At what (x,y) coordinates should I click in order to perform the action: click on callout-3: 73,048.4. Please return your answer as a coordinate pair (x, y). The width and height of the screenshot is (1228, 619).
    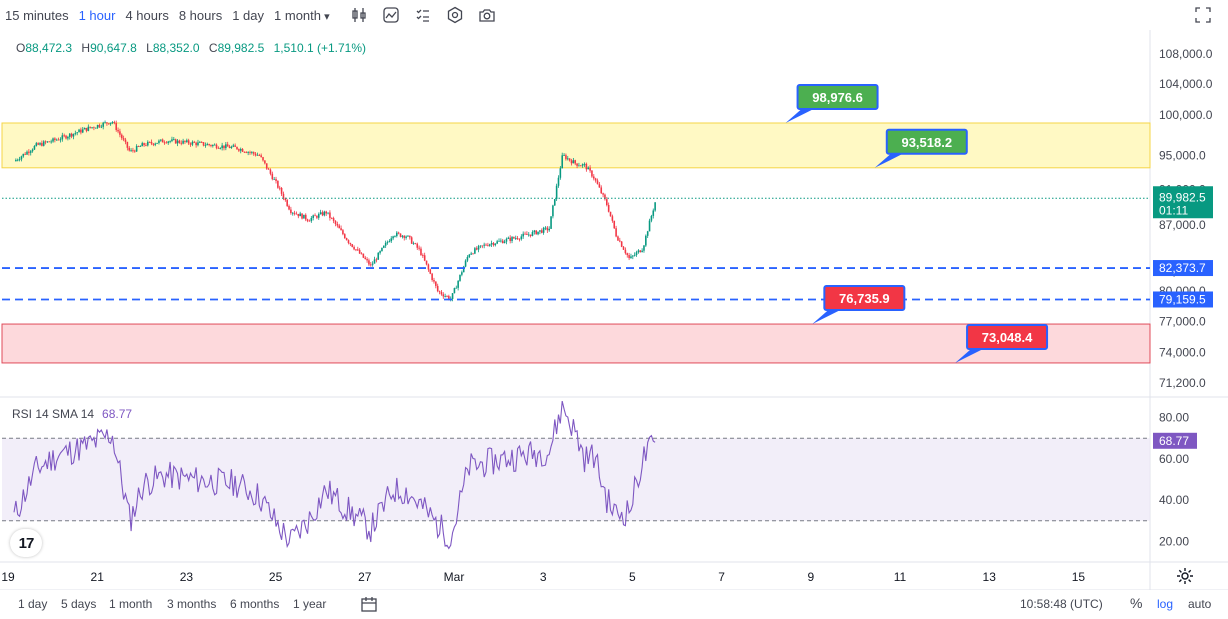
    Looking at the image, I should click on (1002, 343).